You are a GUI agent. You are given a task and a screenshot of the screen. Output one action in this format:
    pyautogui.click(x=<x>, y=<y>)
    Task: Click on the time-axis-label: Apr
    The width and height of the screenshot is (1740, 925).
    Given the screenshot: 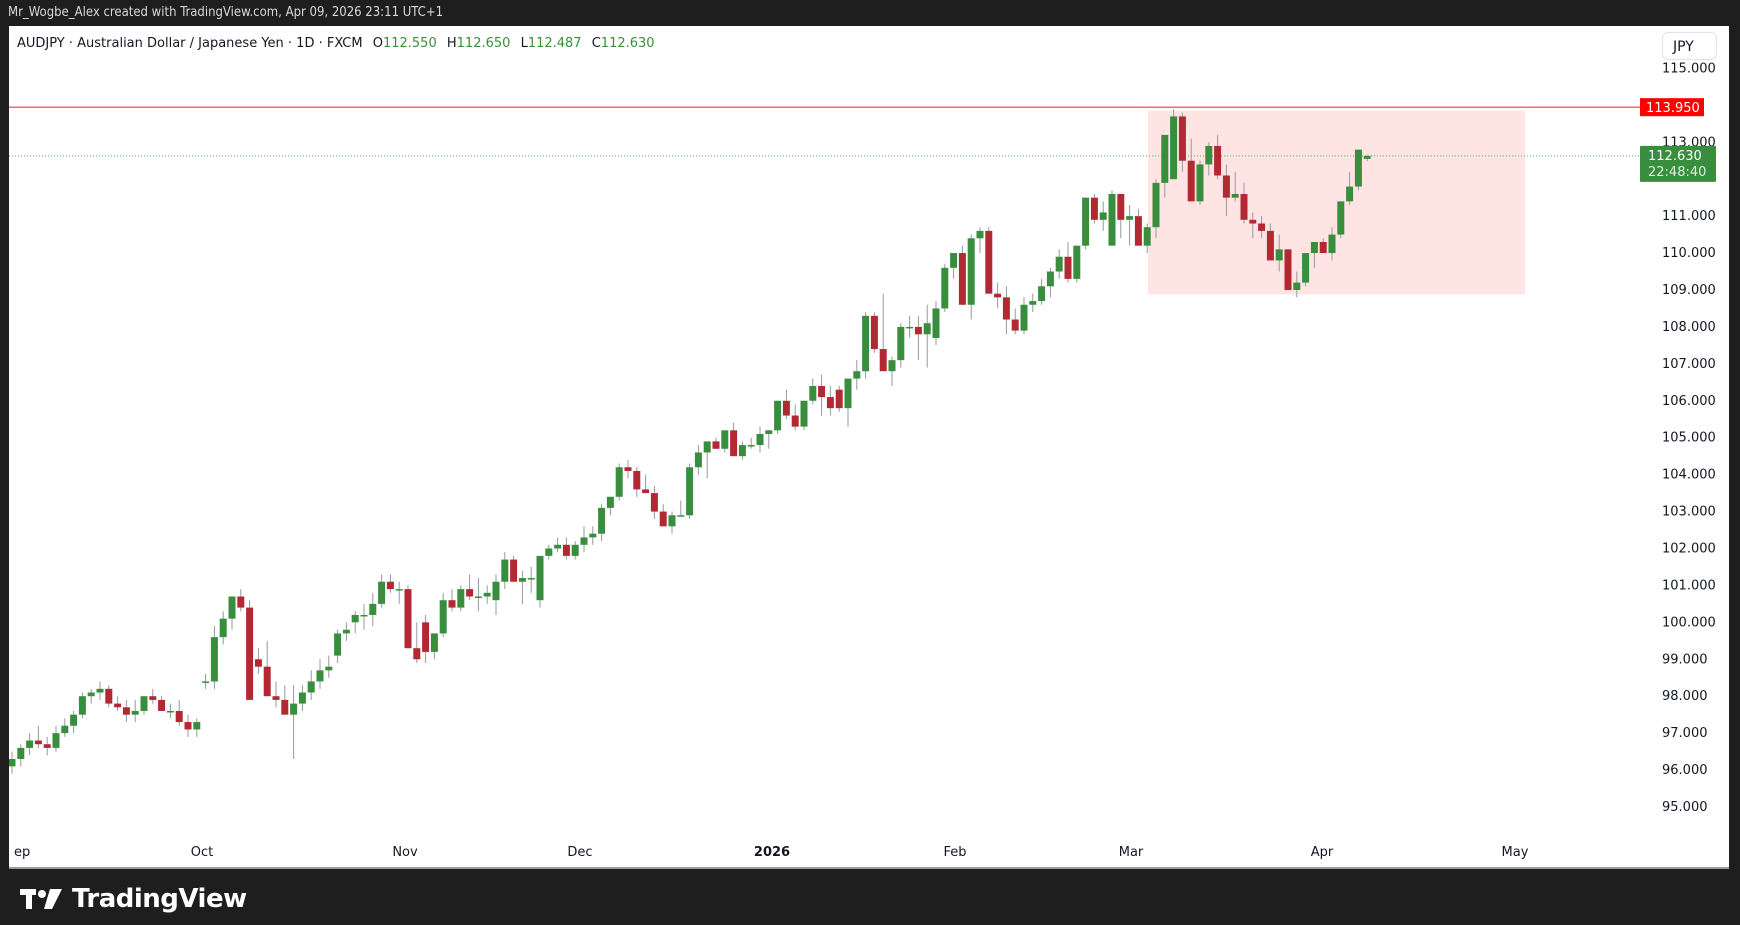 What is the action you would take?
    pyautogui.click(x=1322, y=852)
    